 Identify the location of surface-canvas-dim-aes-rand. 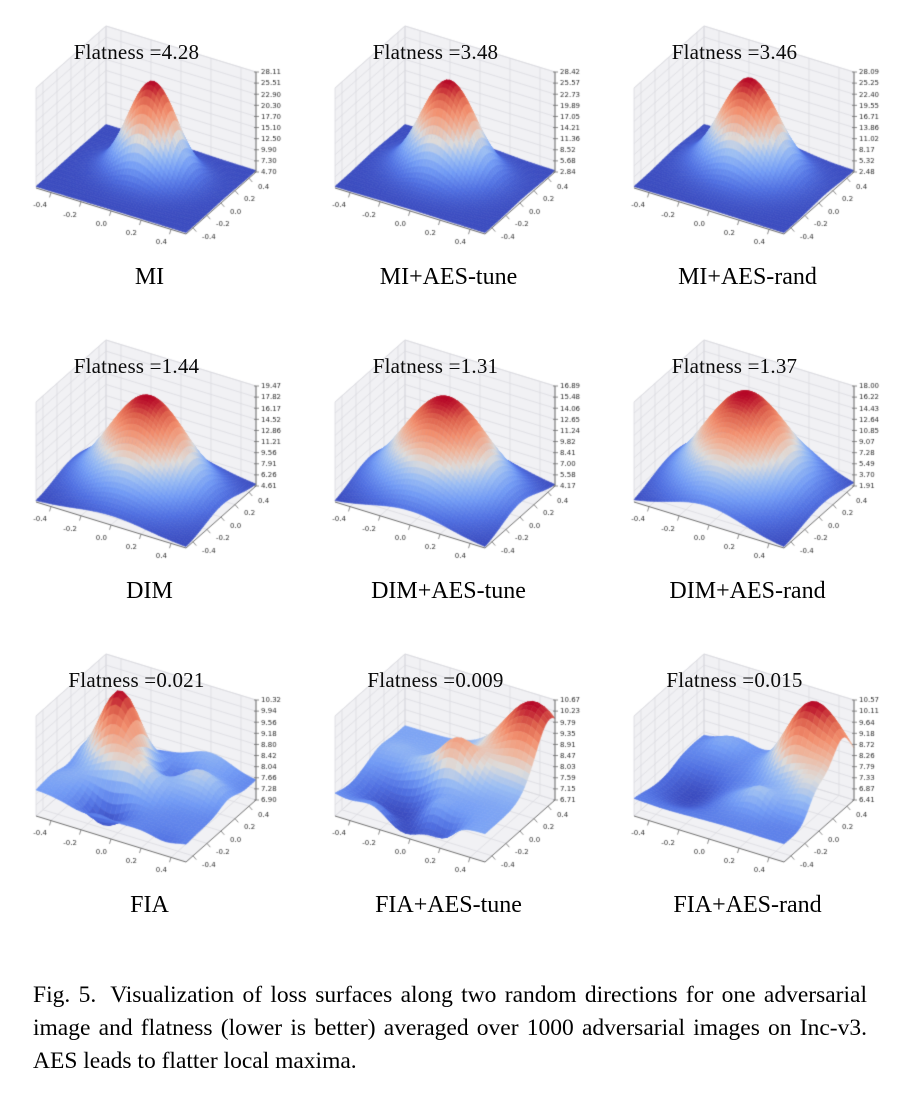
(747, 450).